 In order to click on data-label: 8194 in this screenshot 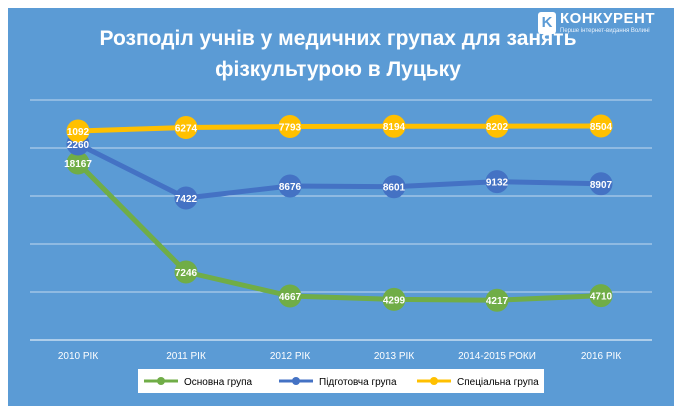, I will do `click(394, 127)`.